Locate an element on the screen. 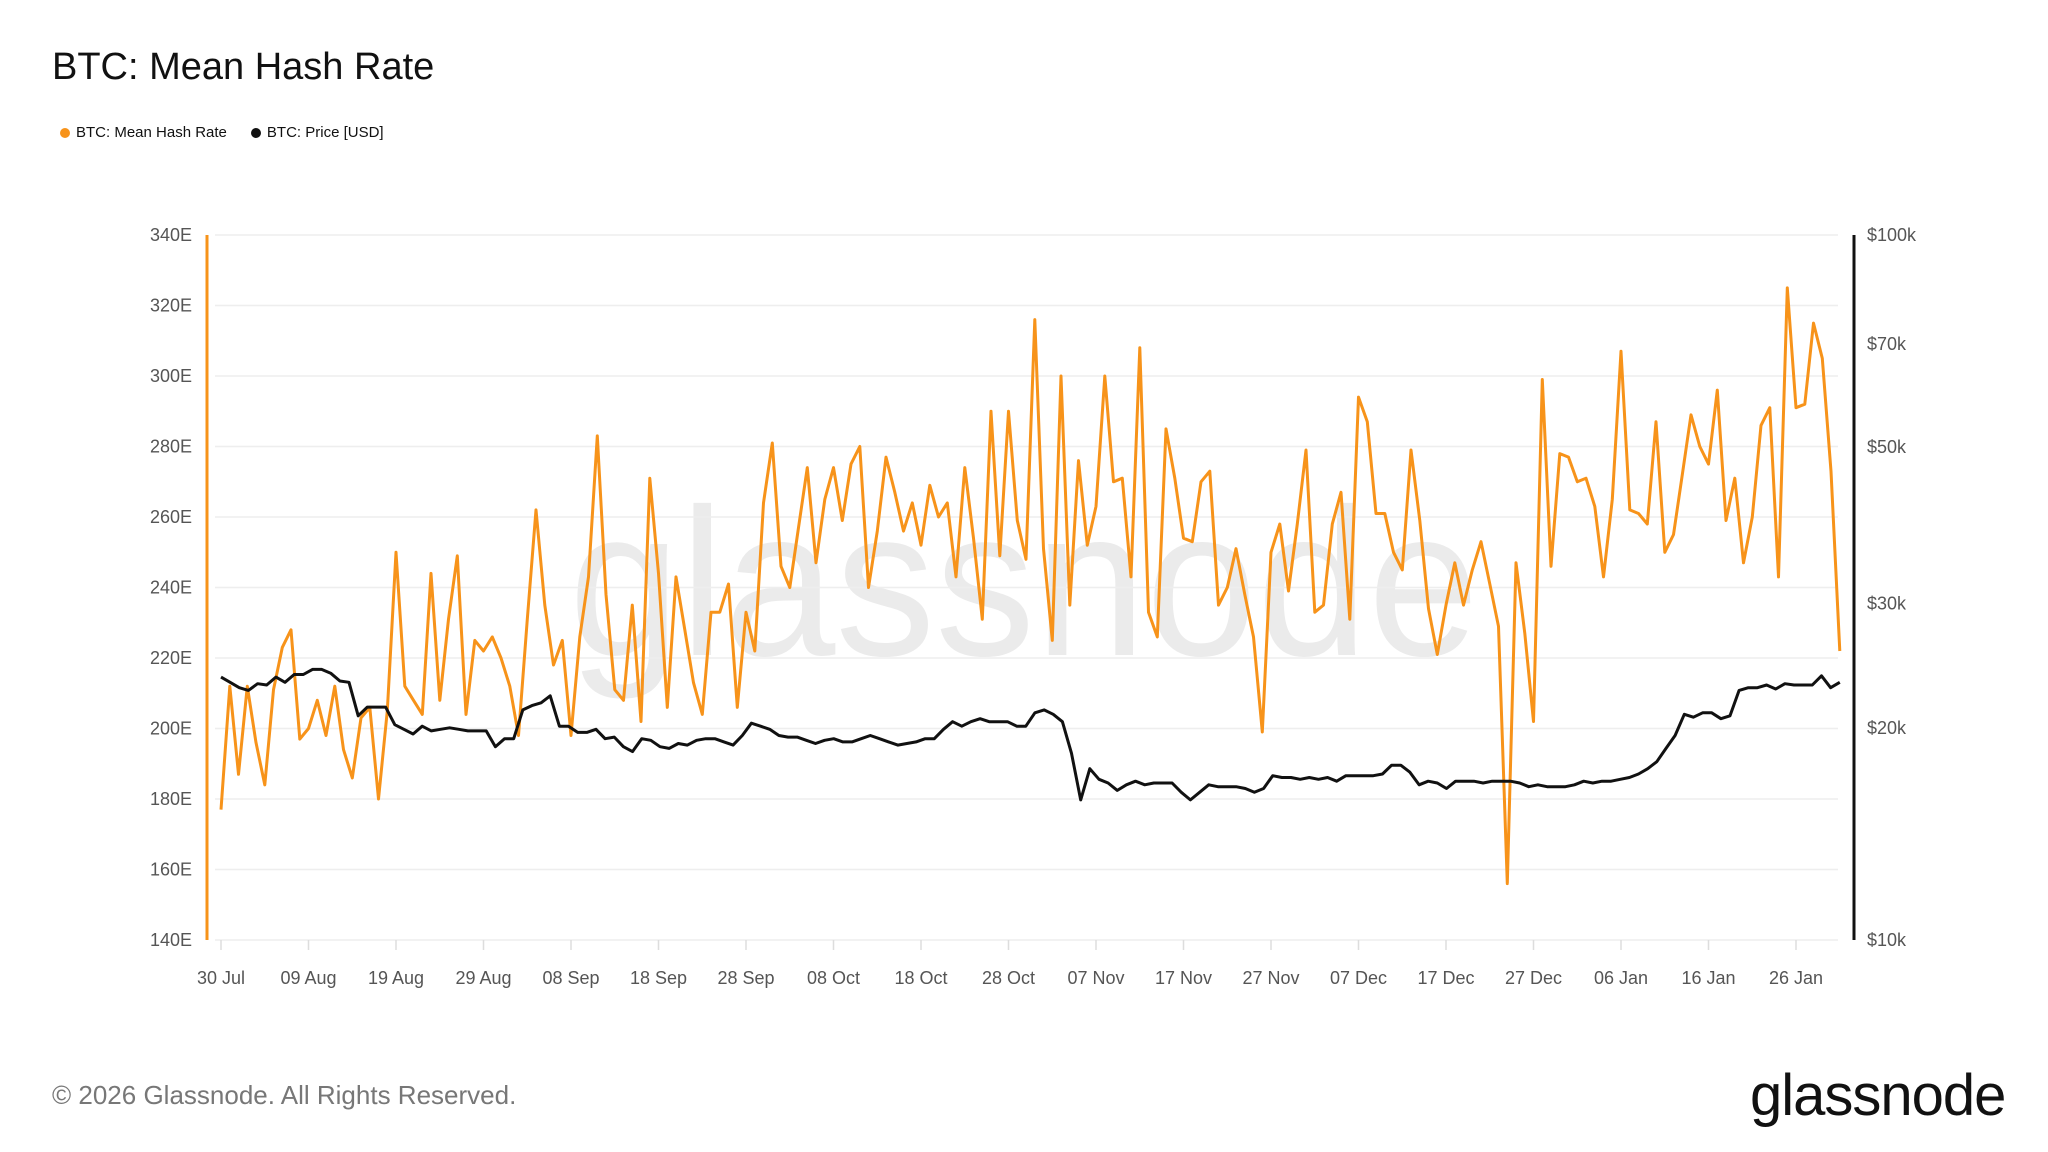 This screenshot has height=1152, width=2048. price-line is located at coordinates (1030, 734).